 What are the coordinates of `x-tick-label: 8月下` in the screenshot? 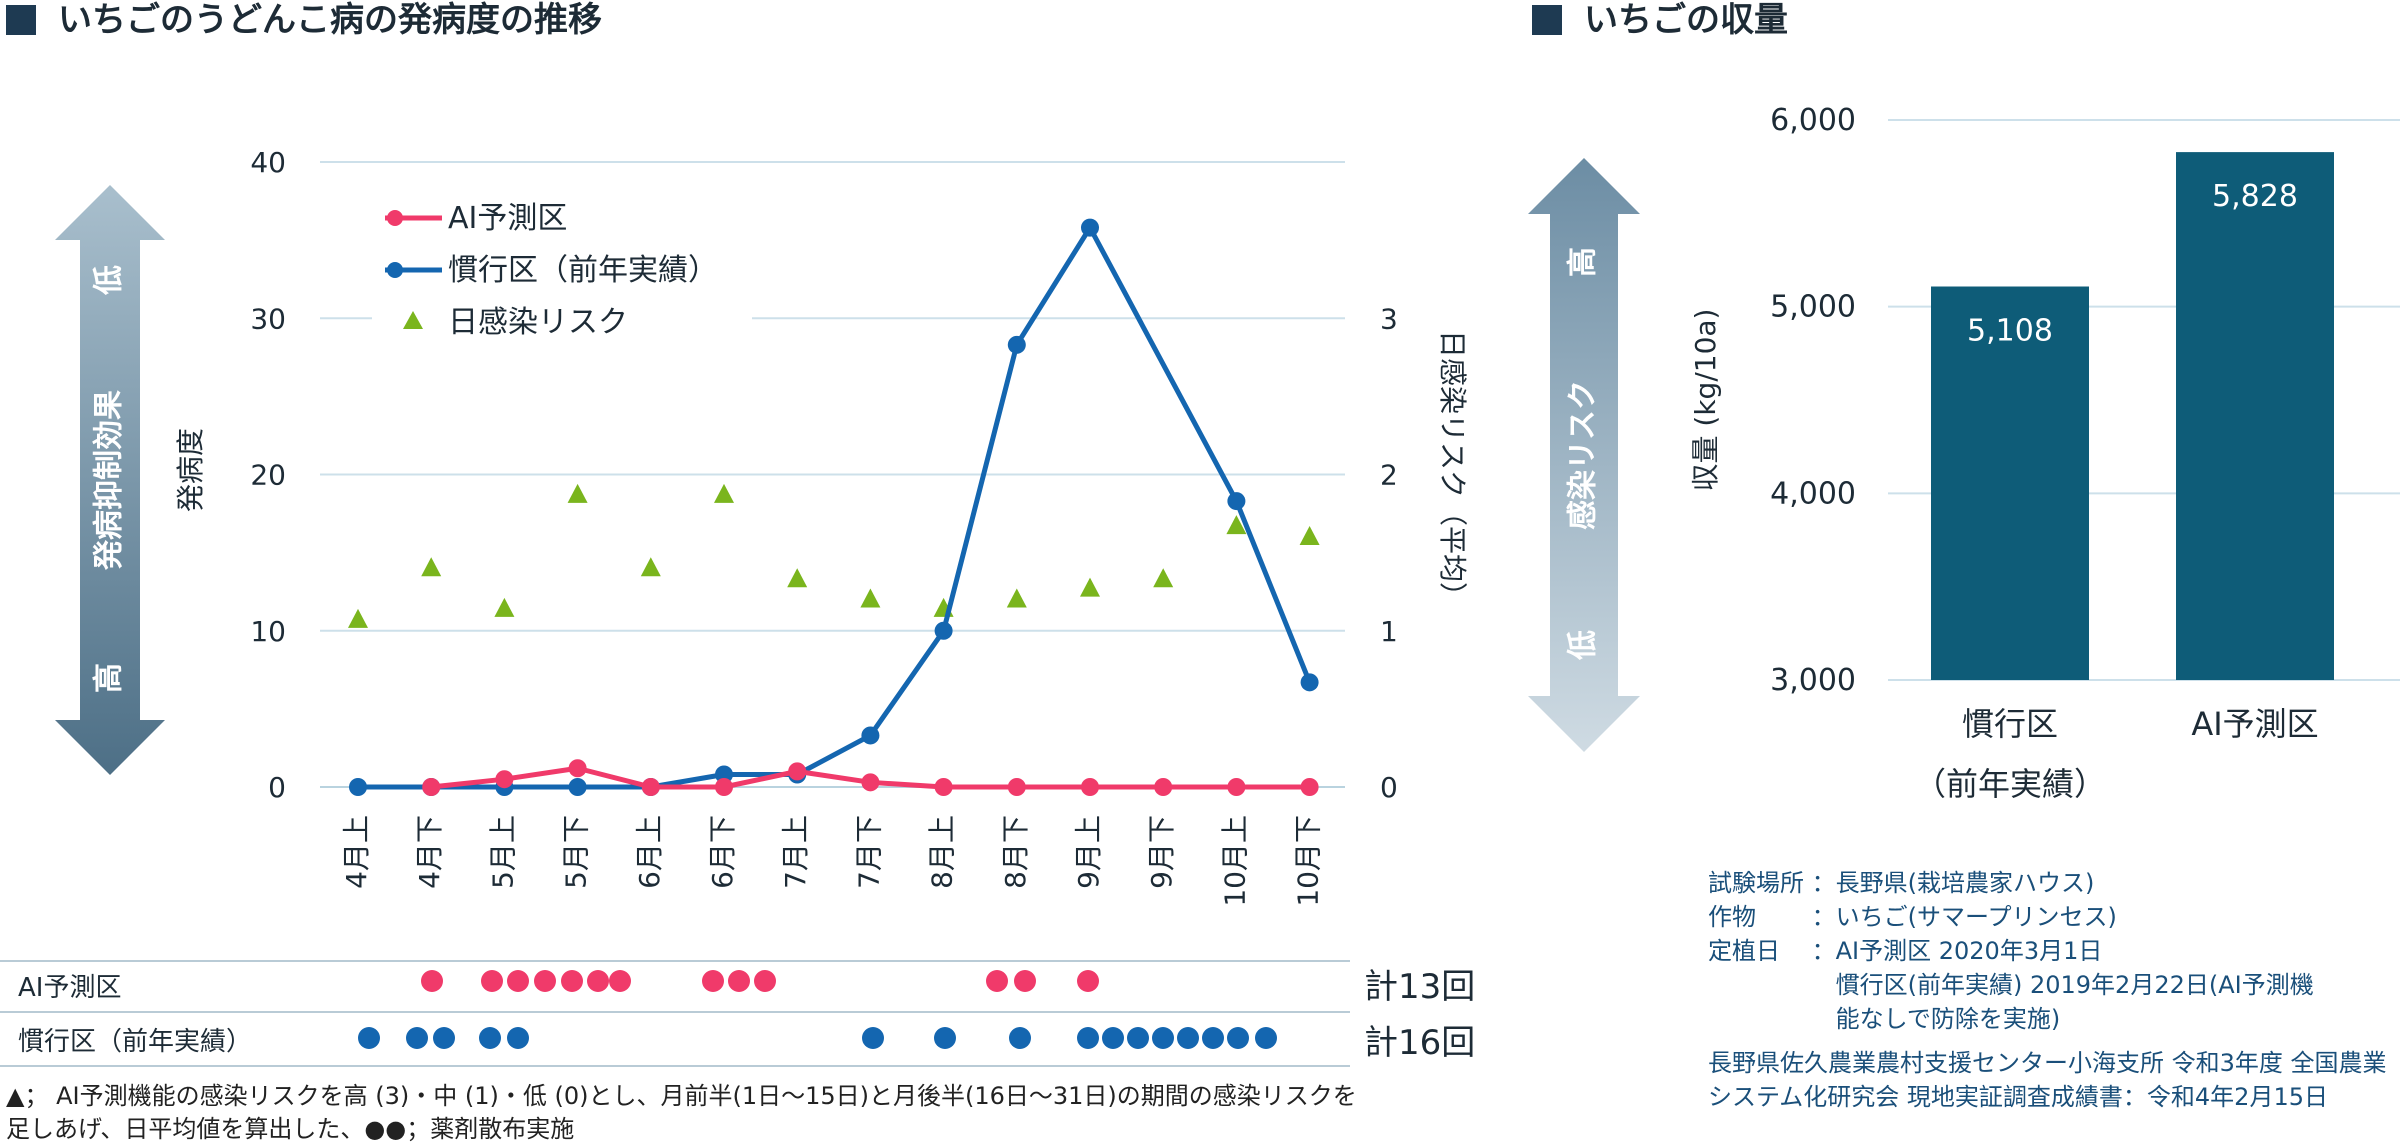 It's located at (1015, 852).